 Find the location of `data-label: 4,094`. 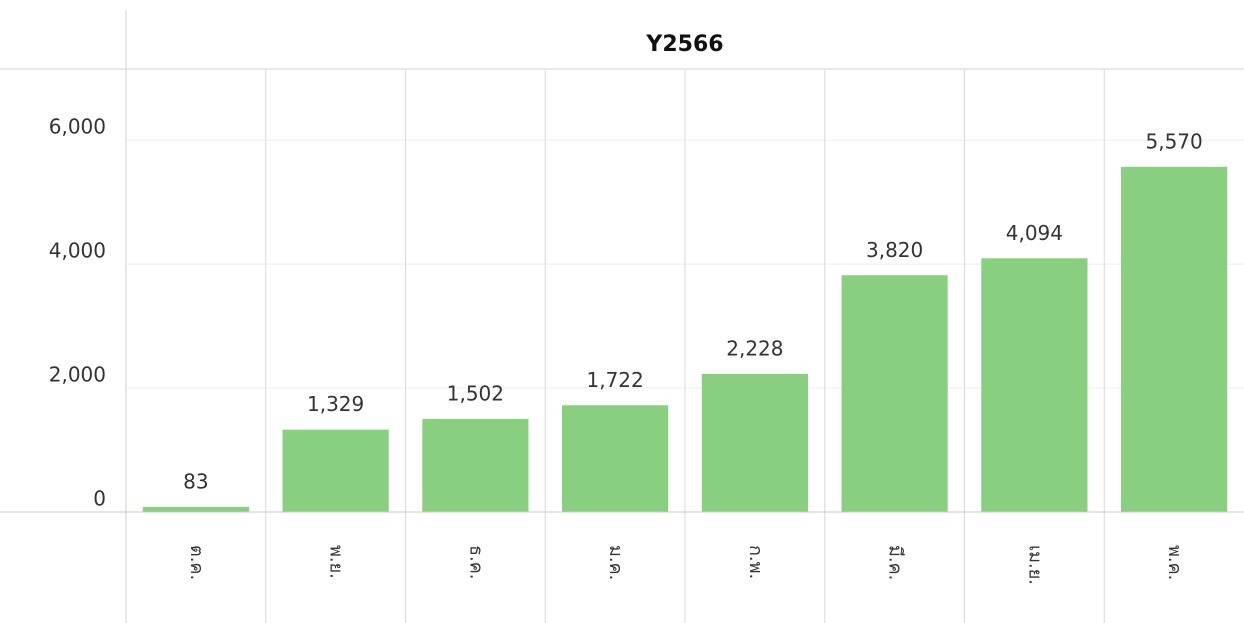

data-label: 4,094 is located at coordinates (1034, 233).